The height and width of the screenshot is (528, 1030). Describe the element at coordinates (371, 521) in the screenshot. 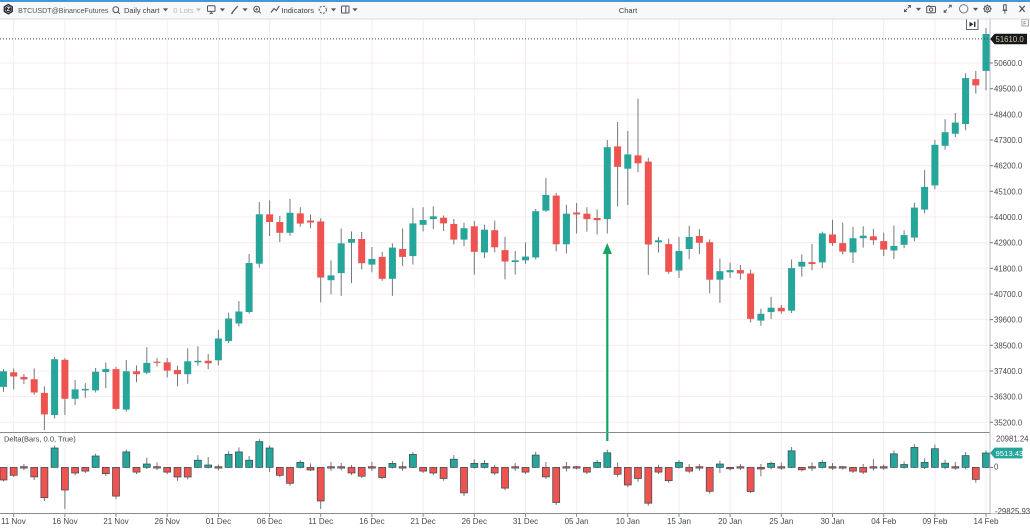

I see `svg-text: 16 Dec` at that location.